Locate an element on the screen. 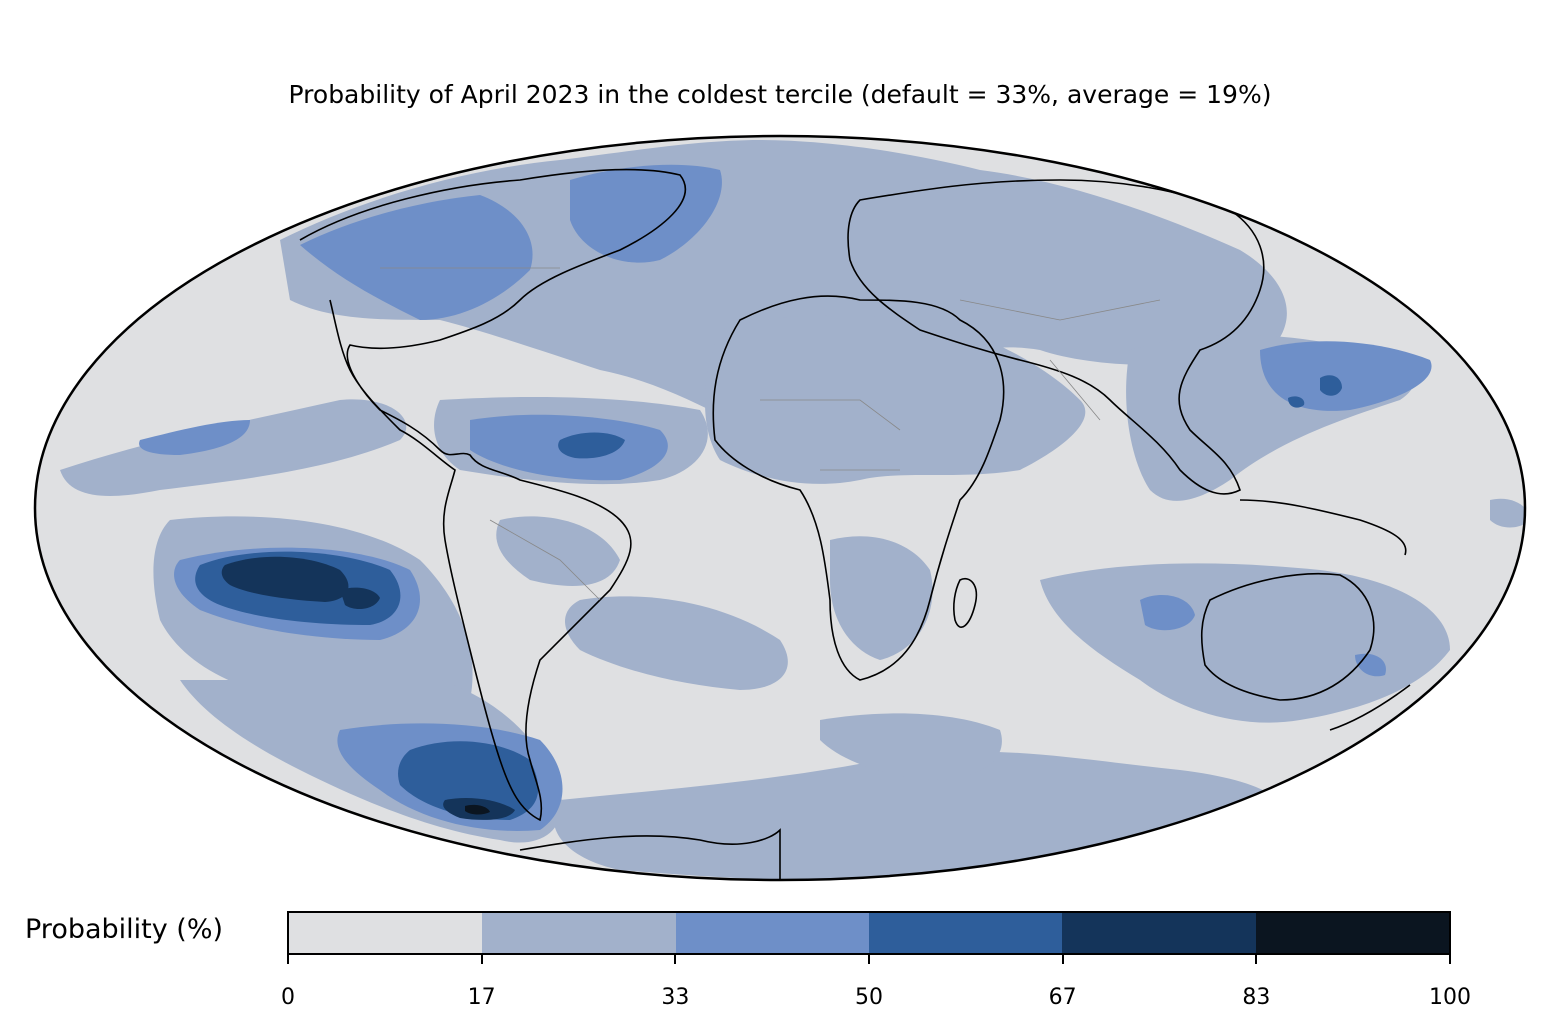  colorbar-tick-label-3: 50 is located at coordinates (869, 997).